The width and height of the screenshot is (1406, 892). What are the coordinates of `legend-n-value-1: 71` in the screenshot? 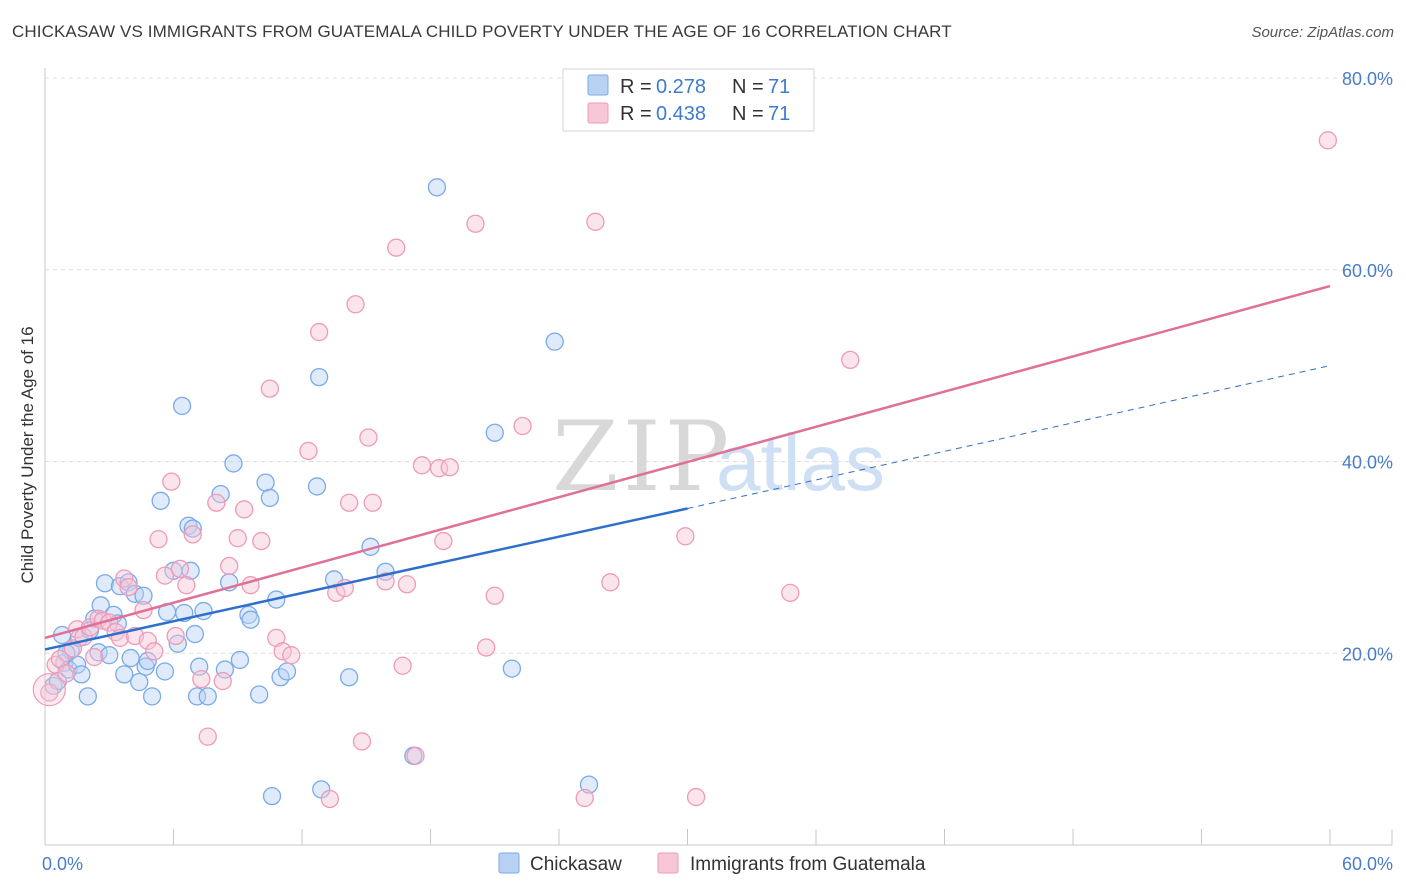 It's located at (779, 114).